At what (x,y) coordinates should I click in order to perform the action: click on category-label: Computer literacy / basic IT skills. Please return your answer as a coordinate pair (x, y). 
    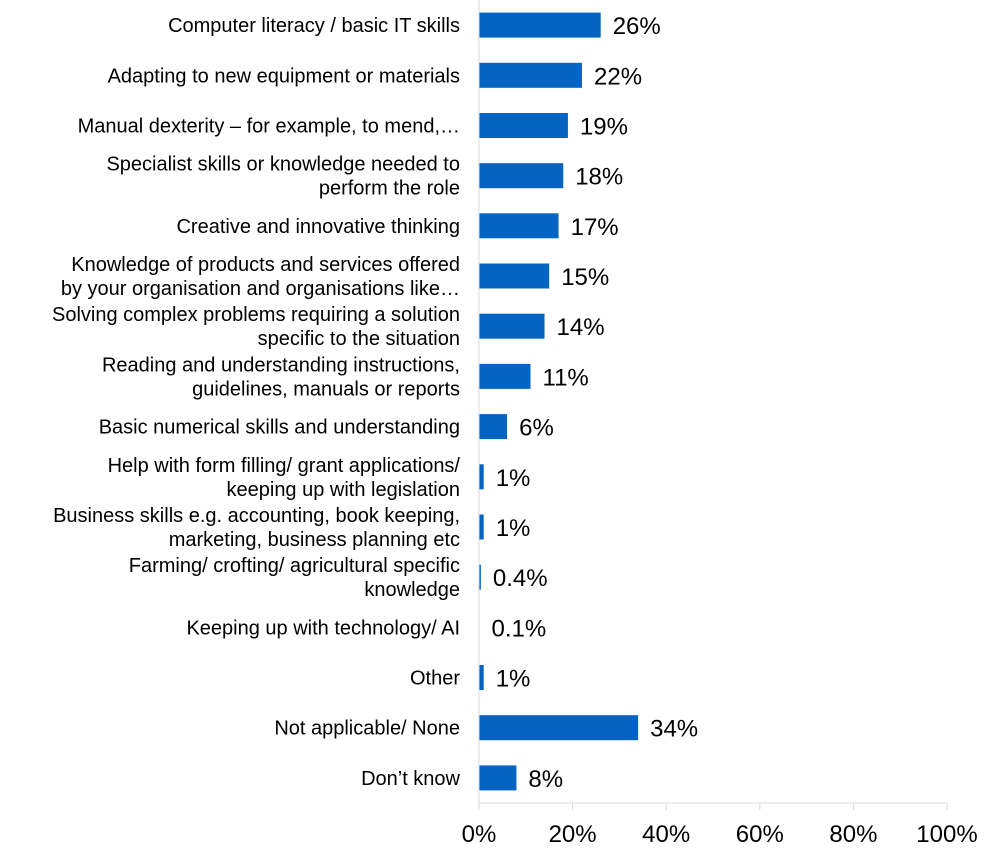
    Looking at the image, I should click on (314, 26).